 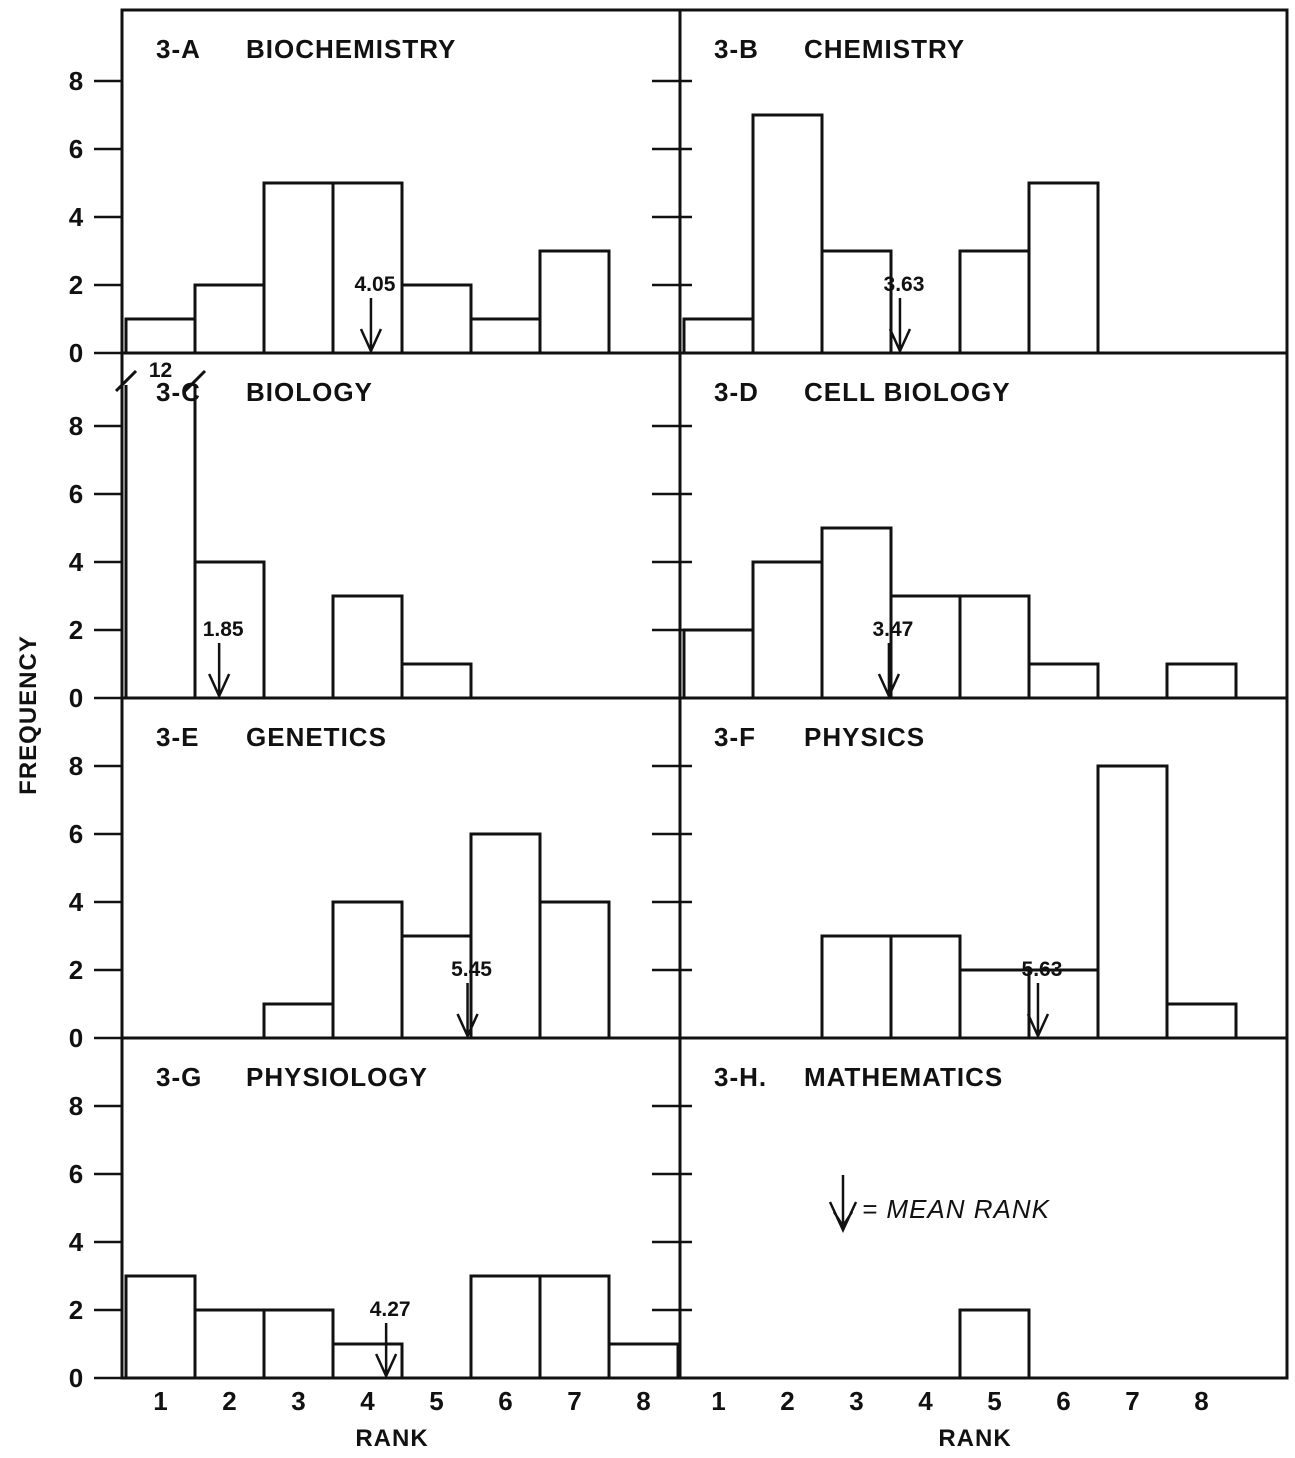 What do you see at coordinates (904, 284) in the screenshot?
I see `mean-rank-label-3b: 3.63` at bounding box center [904, 284].